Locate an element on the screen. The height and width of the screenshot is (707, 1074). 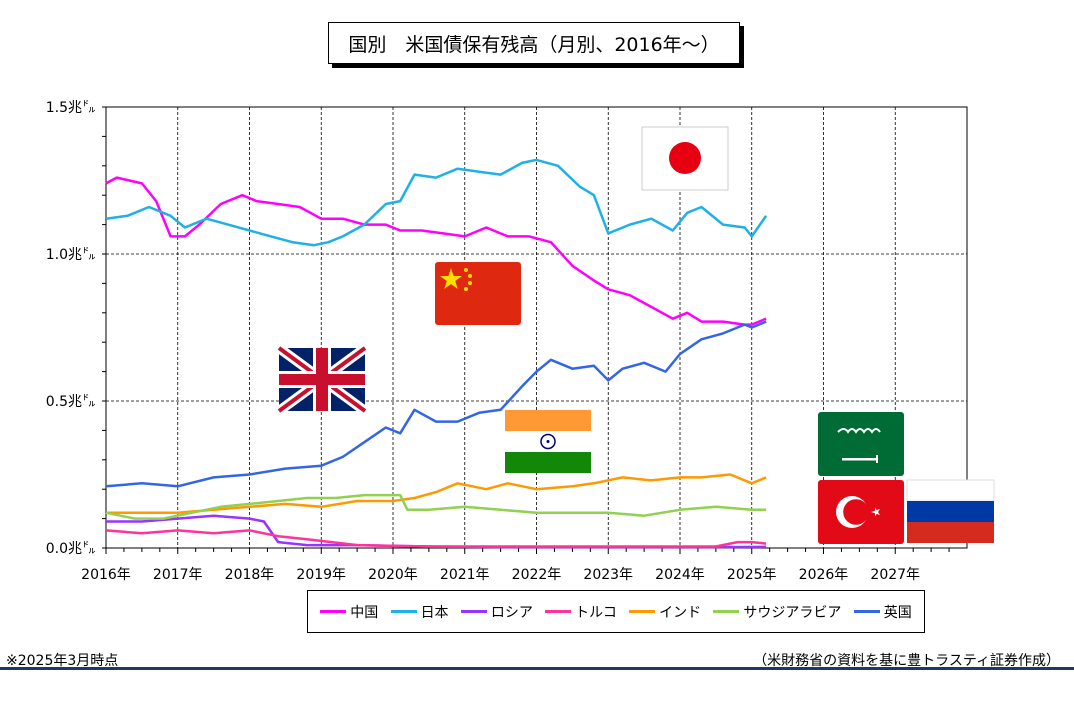
y-tick-label: 0.5兆㌦ is located at coordinates (71, 402).